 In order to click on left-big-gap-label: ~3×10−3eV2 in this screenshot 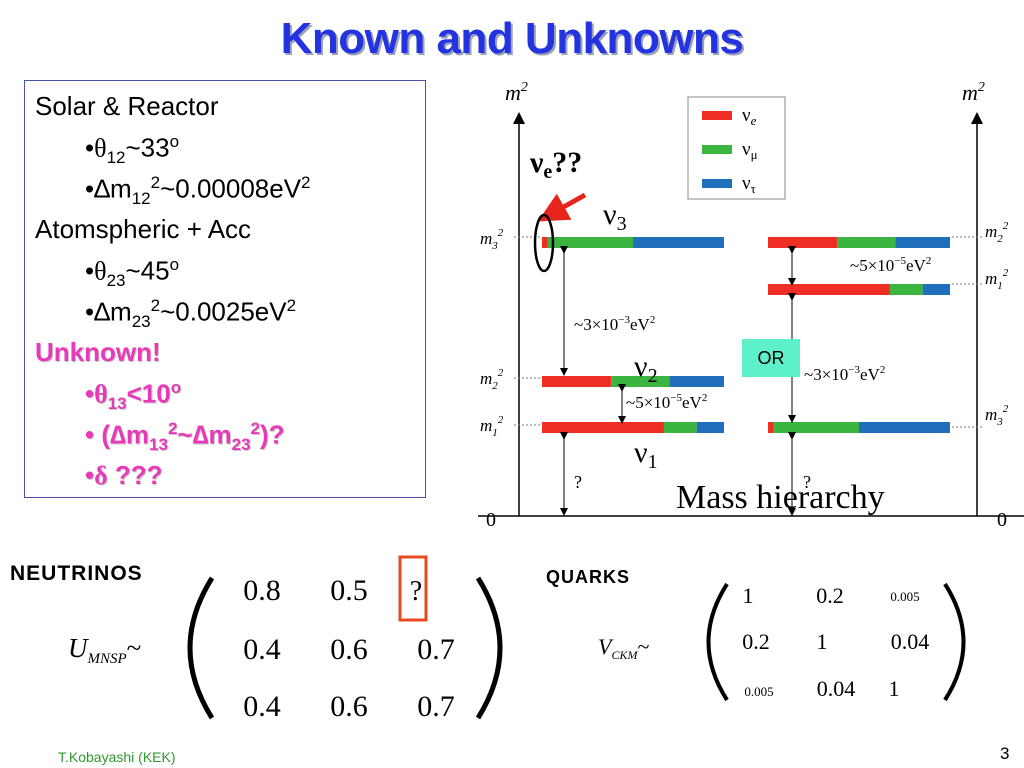, I will do `click(614, 324)`.